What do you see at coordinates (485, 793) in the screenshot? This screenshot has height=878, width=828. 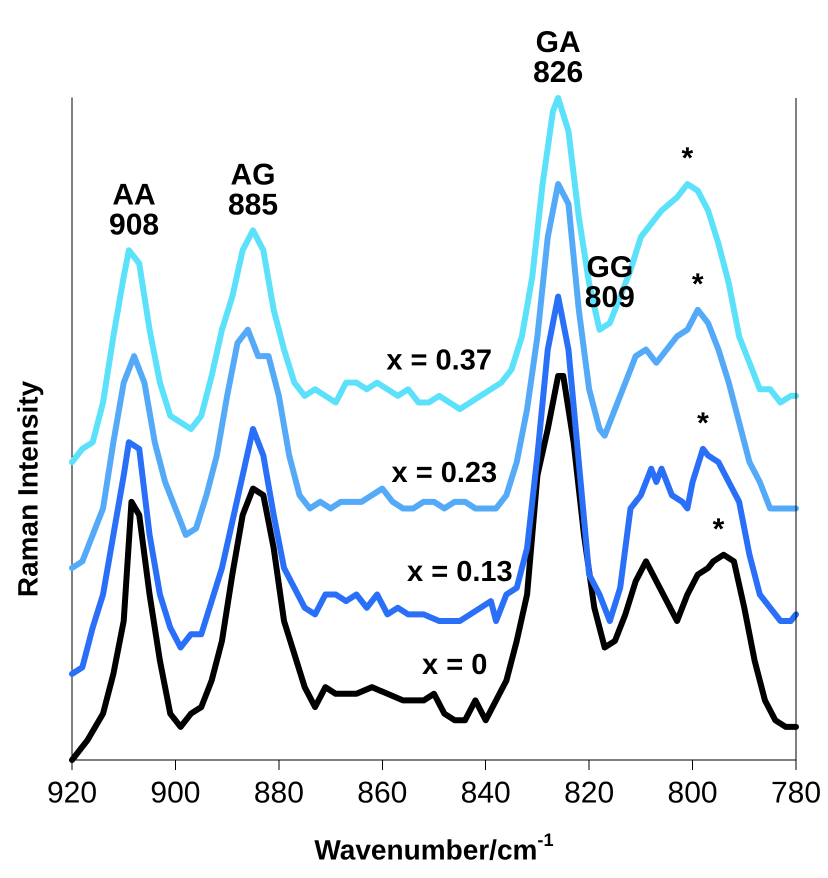 I see `x-tick-label: 840` at bounding box center [485, 793].